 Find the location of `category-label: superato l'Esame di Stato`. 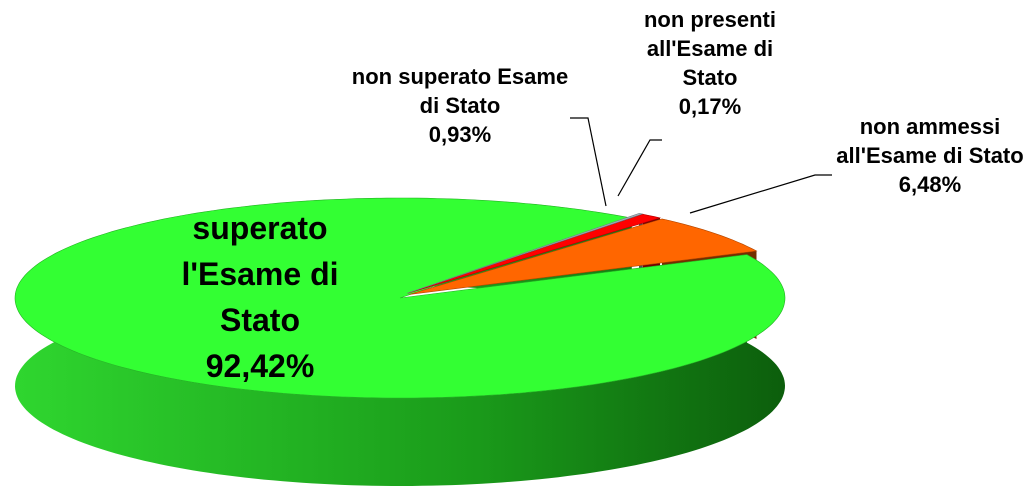

category-label: superato l'Esame di Stato is located at coordinates (260, 274).